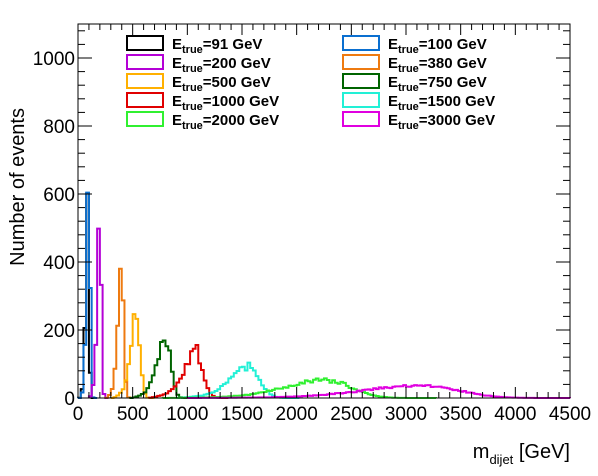  What do you see at coordinates (221, 84) in the screenshot?
I see `legend-label: Etrue=500 GeV` at bounding box center [221, 84].